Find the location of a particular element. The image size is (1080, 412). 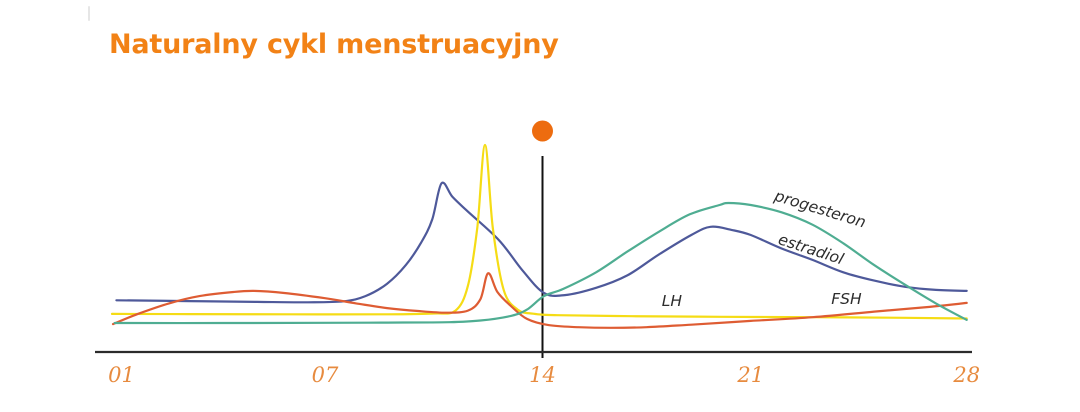

x-tick-07: 07 is located at coordinates (325, 375).